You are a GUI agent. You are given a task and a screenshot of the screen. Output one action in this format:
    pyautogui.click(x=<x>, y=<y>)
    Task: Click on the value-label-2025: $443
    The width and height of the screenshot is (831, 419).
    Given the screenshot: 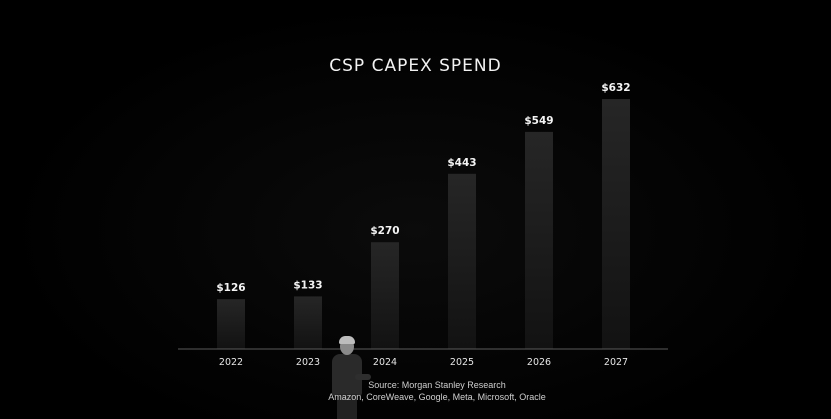 What is the action you would take?
    pyautogui.click(x=461, y=163)
    